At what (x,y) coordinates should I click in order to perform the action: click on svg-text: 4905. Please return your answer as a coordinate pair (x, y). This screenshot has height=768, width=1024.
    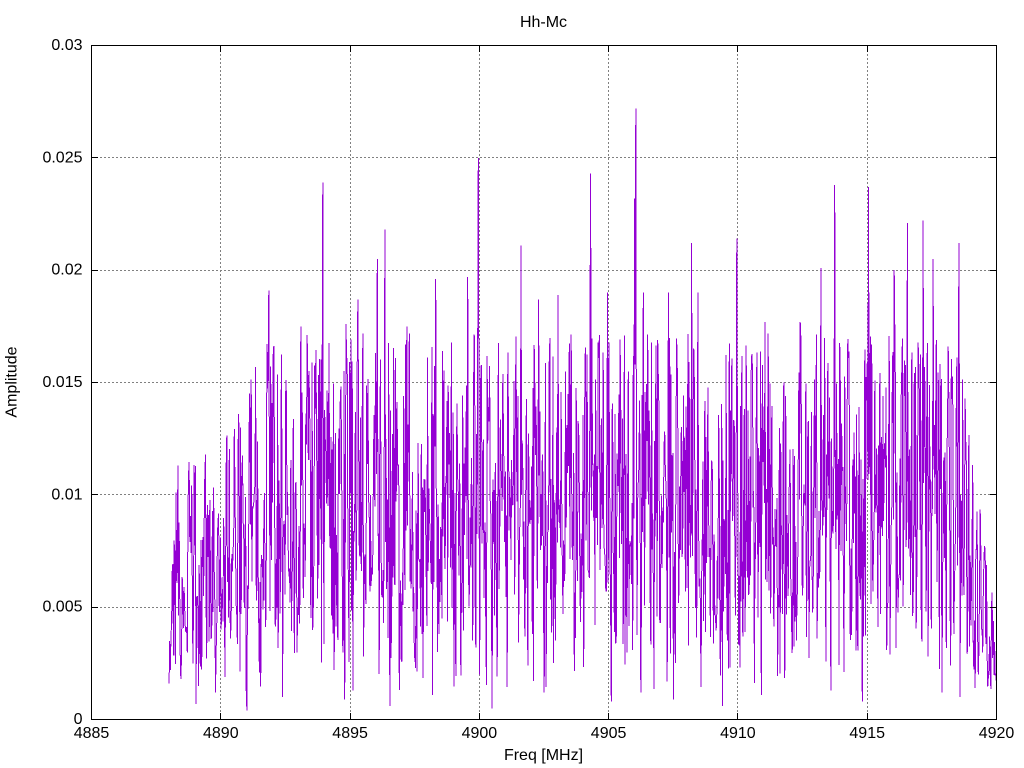
    Looking at the image, I should click on (609, 733).